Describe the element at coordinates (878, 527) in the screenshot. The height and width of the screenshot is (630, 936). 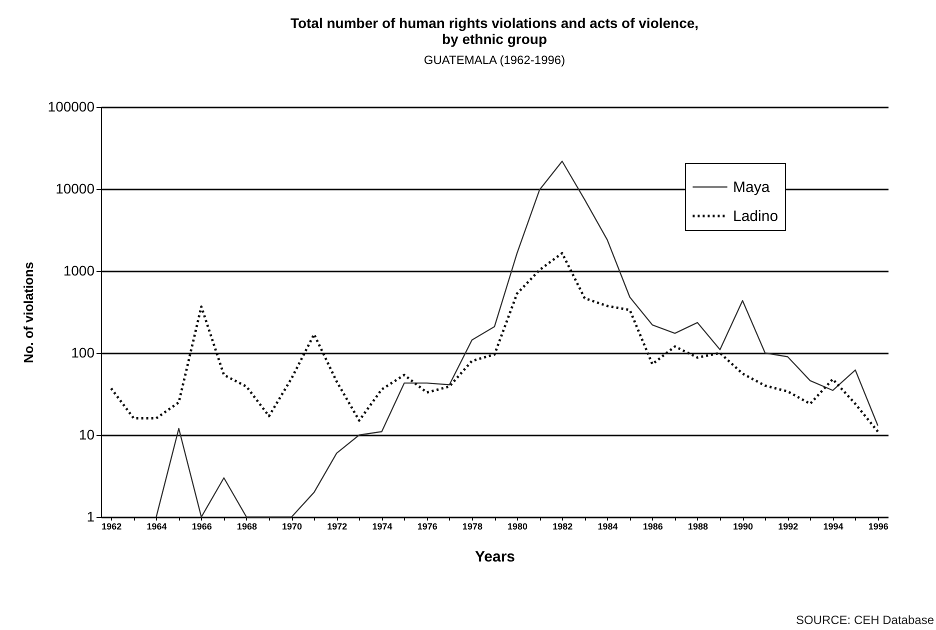
I see `x-tick-label: 1996` at that location.